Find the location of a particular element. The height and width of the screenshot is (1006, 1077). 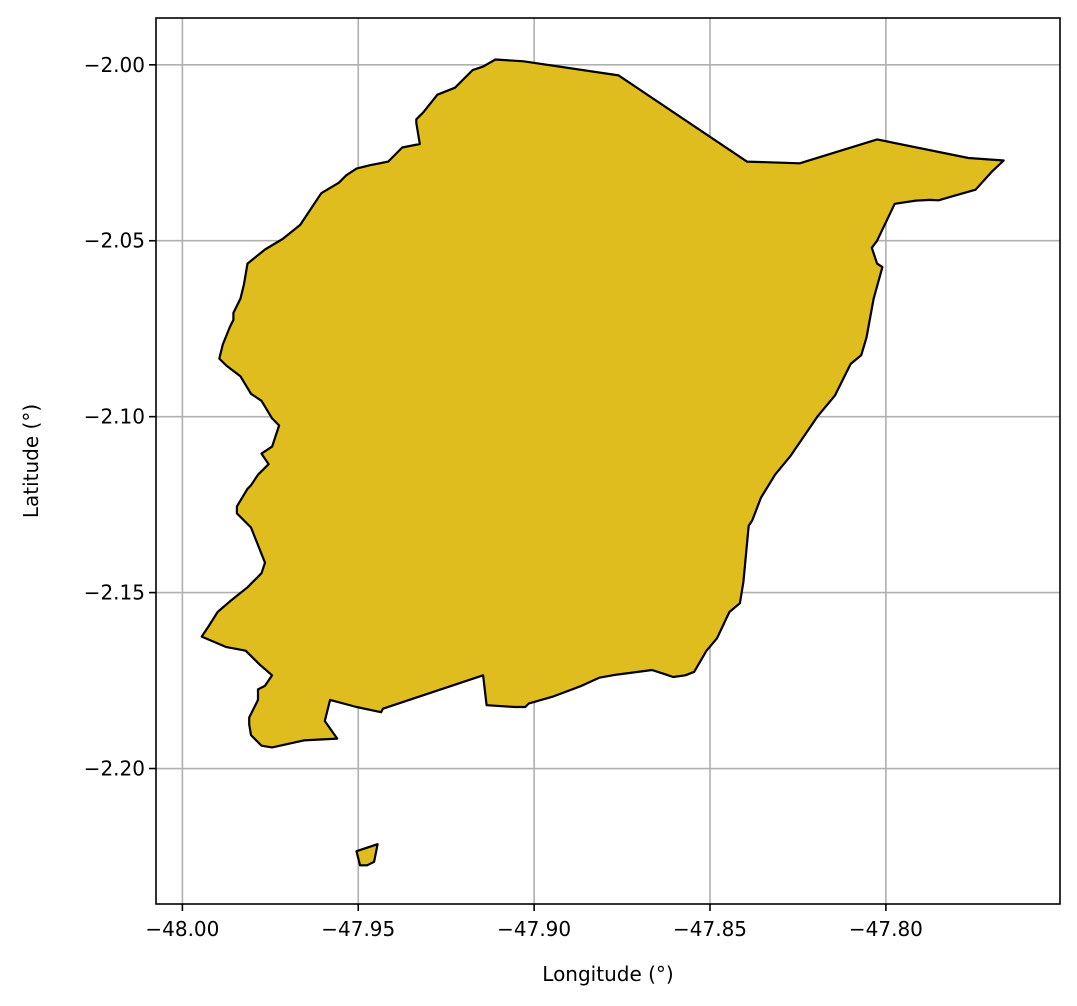

y-tick-label: −2.10 is located at coordinates (114, 417).